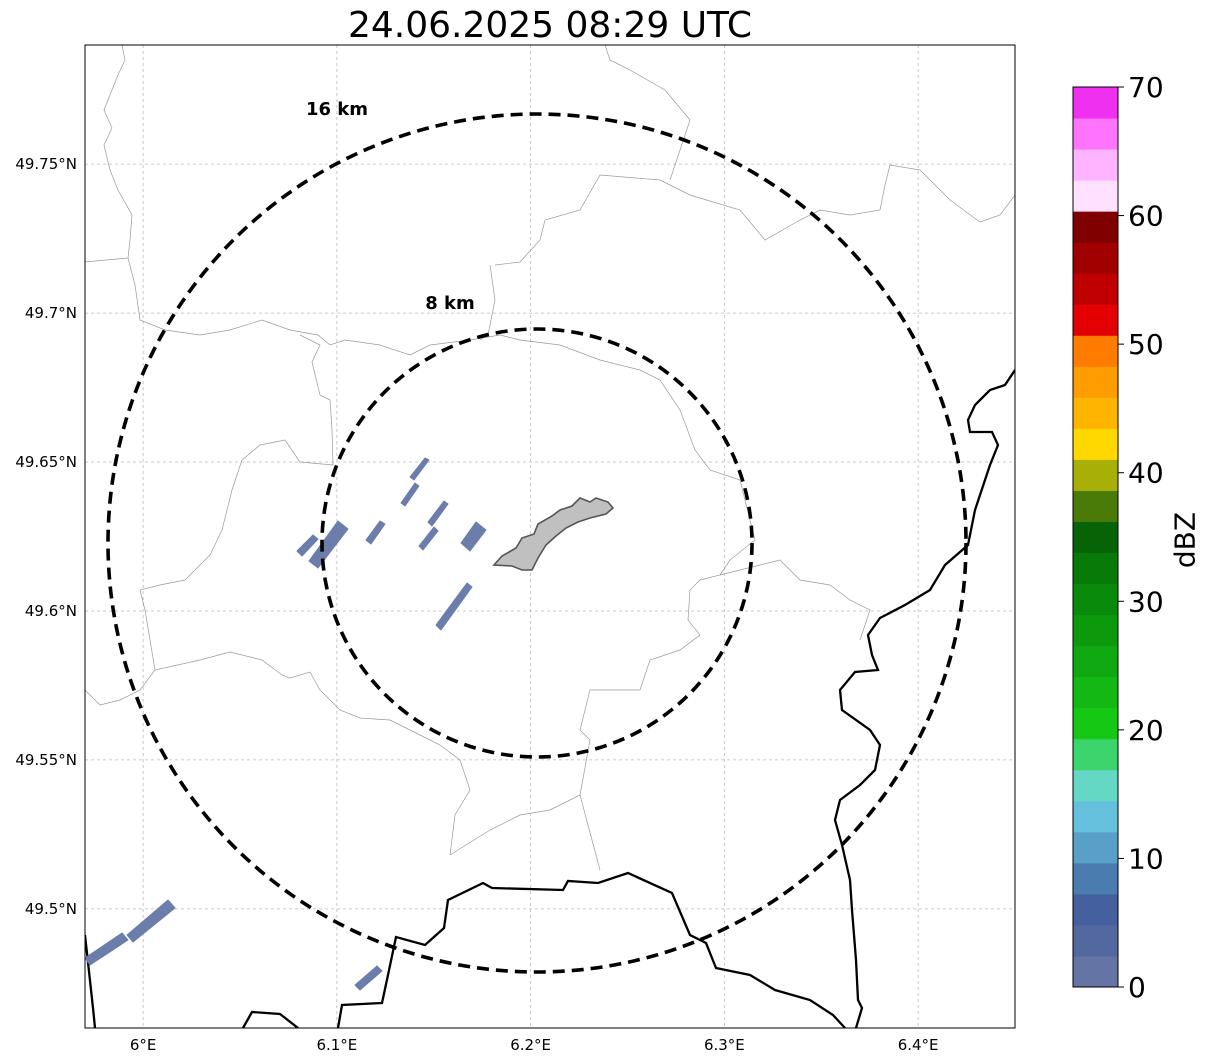  Describe the element at coordinates (724, 1045) in the screenshot. I see `lon-tick-label: 6.3°E` at that location.